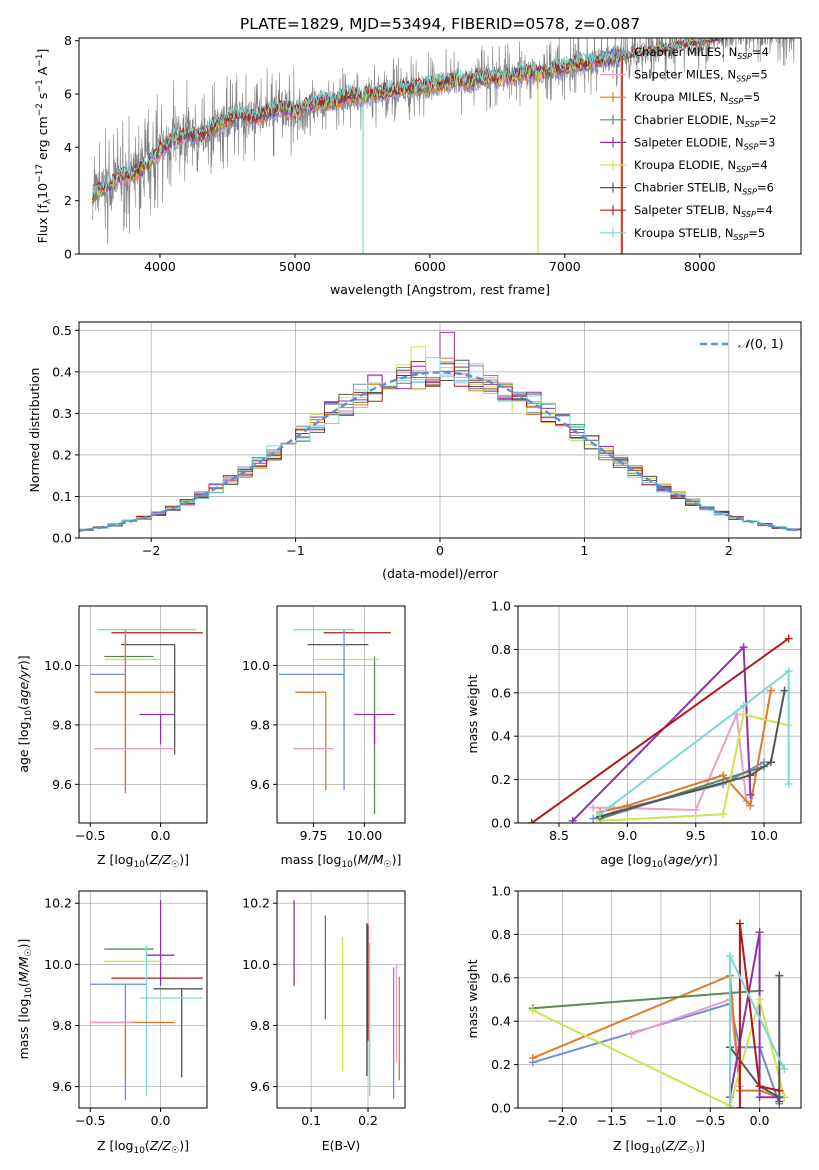 The width and height of the screenshot is (819, 1170). Describe the element at coordinates (440, 451) in the screenshot. I see `normal-reference-curve` at that location.